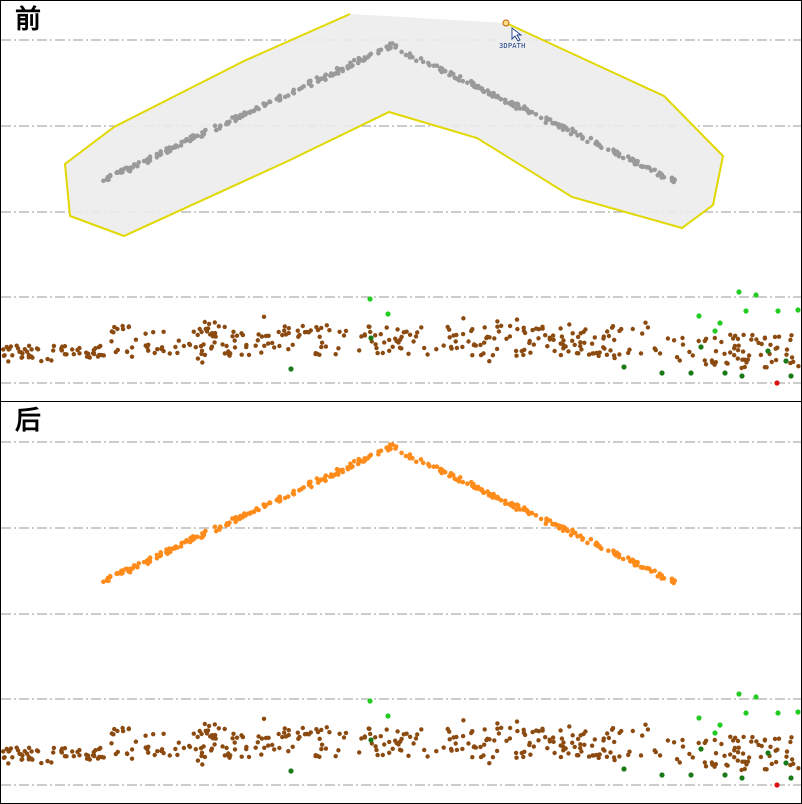 This screenshot has width=802, height=804. What do you see at coordinates (506, 23) in the screenshot?
I see `polygon-vertex-handle` at bounding box center [506, 23].